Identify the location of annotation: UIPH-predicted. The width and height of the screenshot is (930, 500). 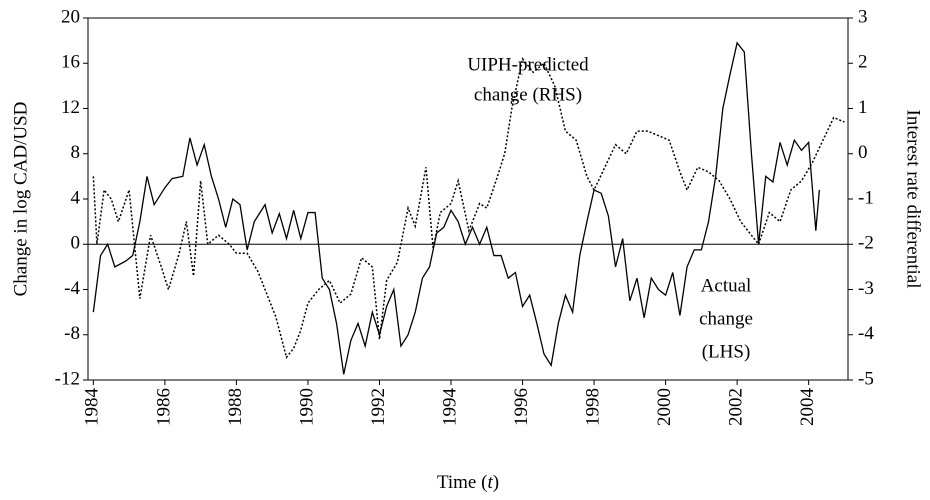
(528, 64).